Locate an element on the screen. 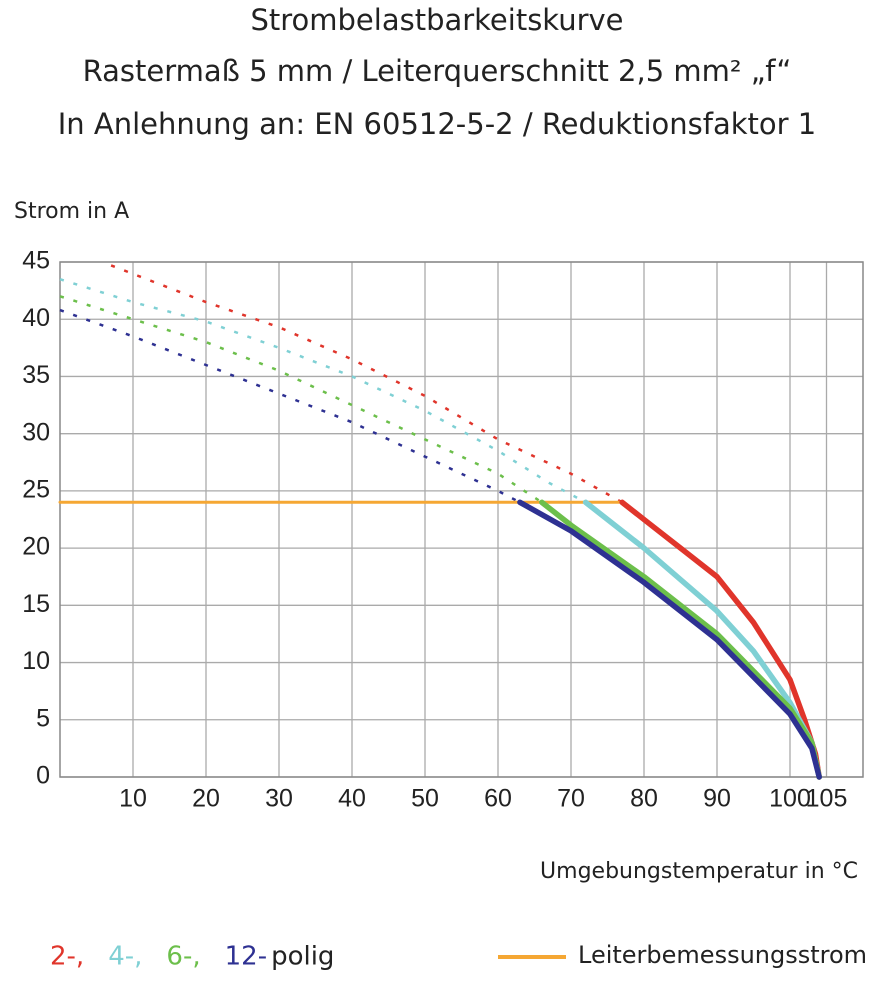 The image size is (894, 1000). x-tick-label: 30 is located at coordinates (279, 799).